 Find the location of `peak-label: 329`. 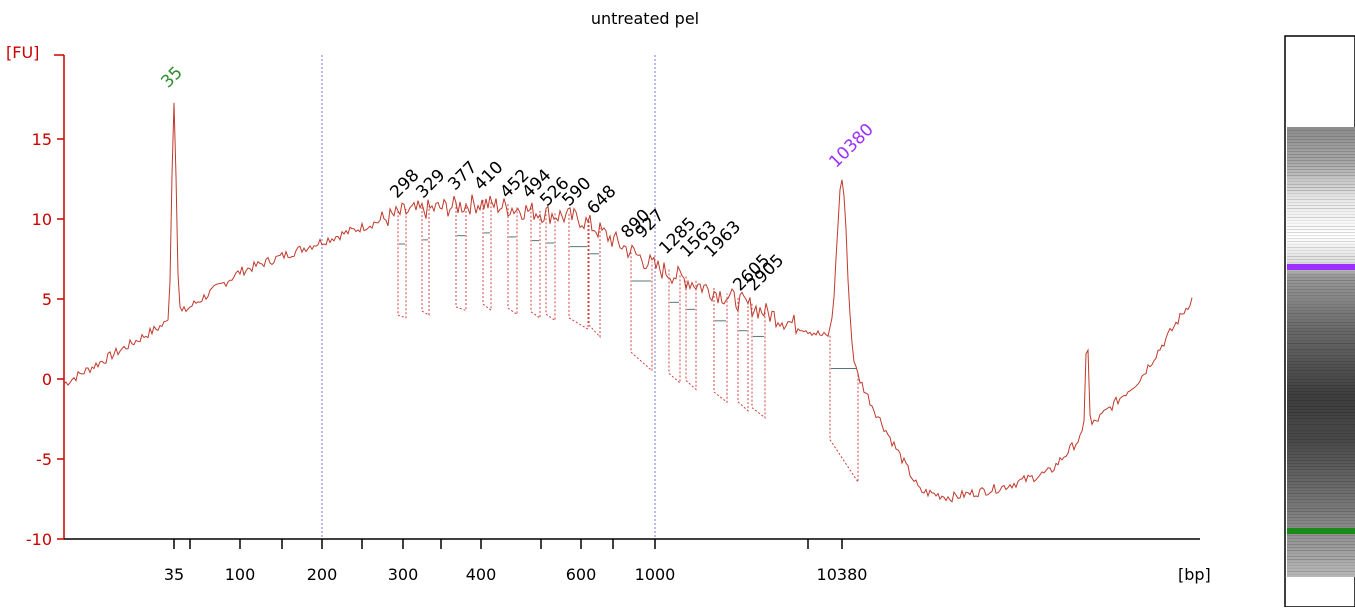

peak-label: 329 is located at coordinates (430, 183).